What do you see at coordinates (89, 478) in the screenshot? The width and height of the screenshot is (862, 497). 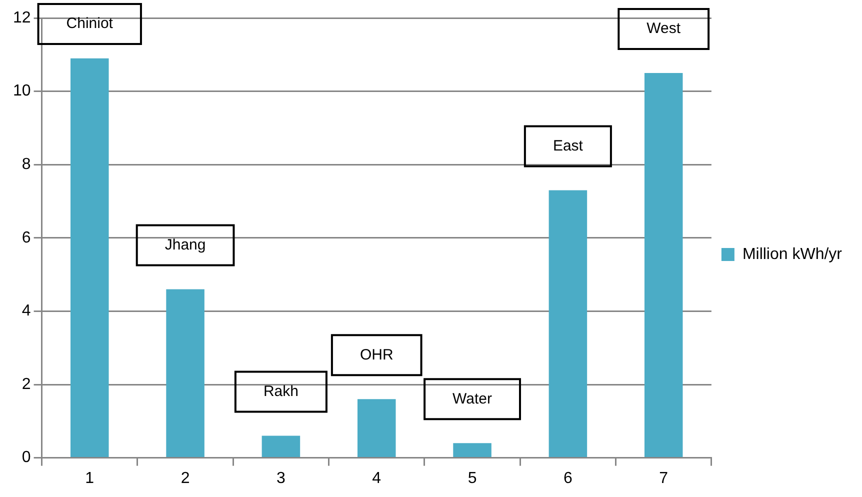 I see `x-tick-label: 1` at bounding box center [89, 478].